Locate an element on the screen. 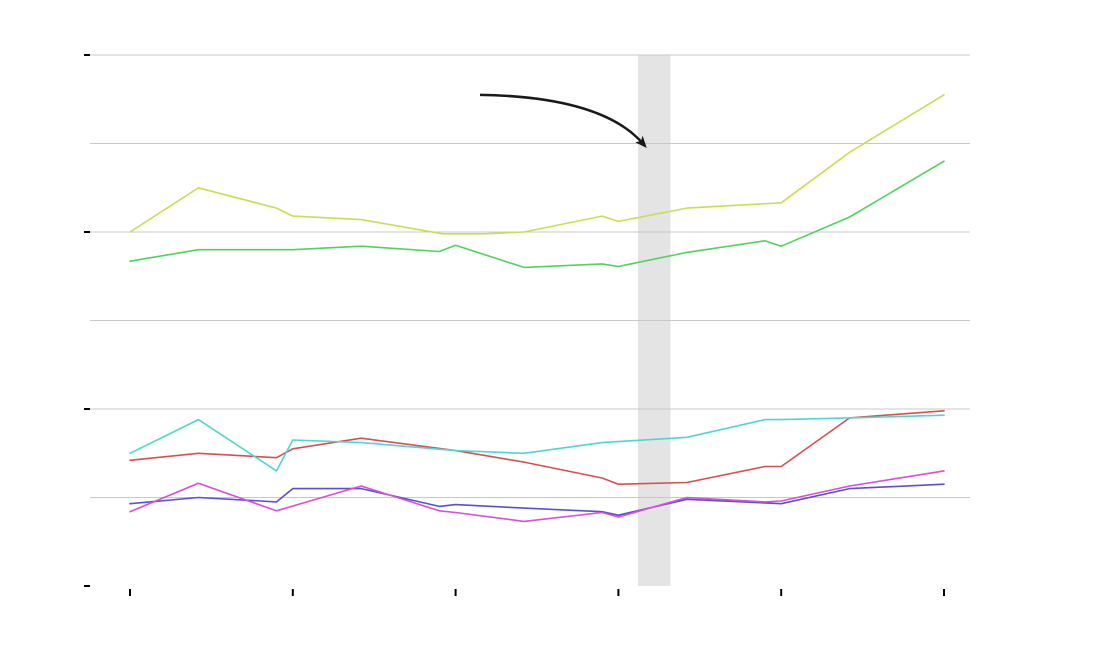 This screenshot has width=1100, height=666. annotation-layer is located at coordinates (563, 121).